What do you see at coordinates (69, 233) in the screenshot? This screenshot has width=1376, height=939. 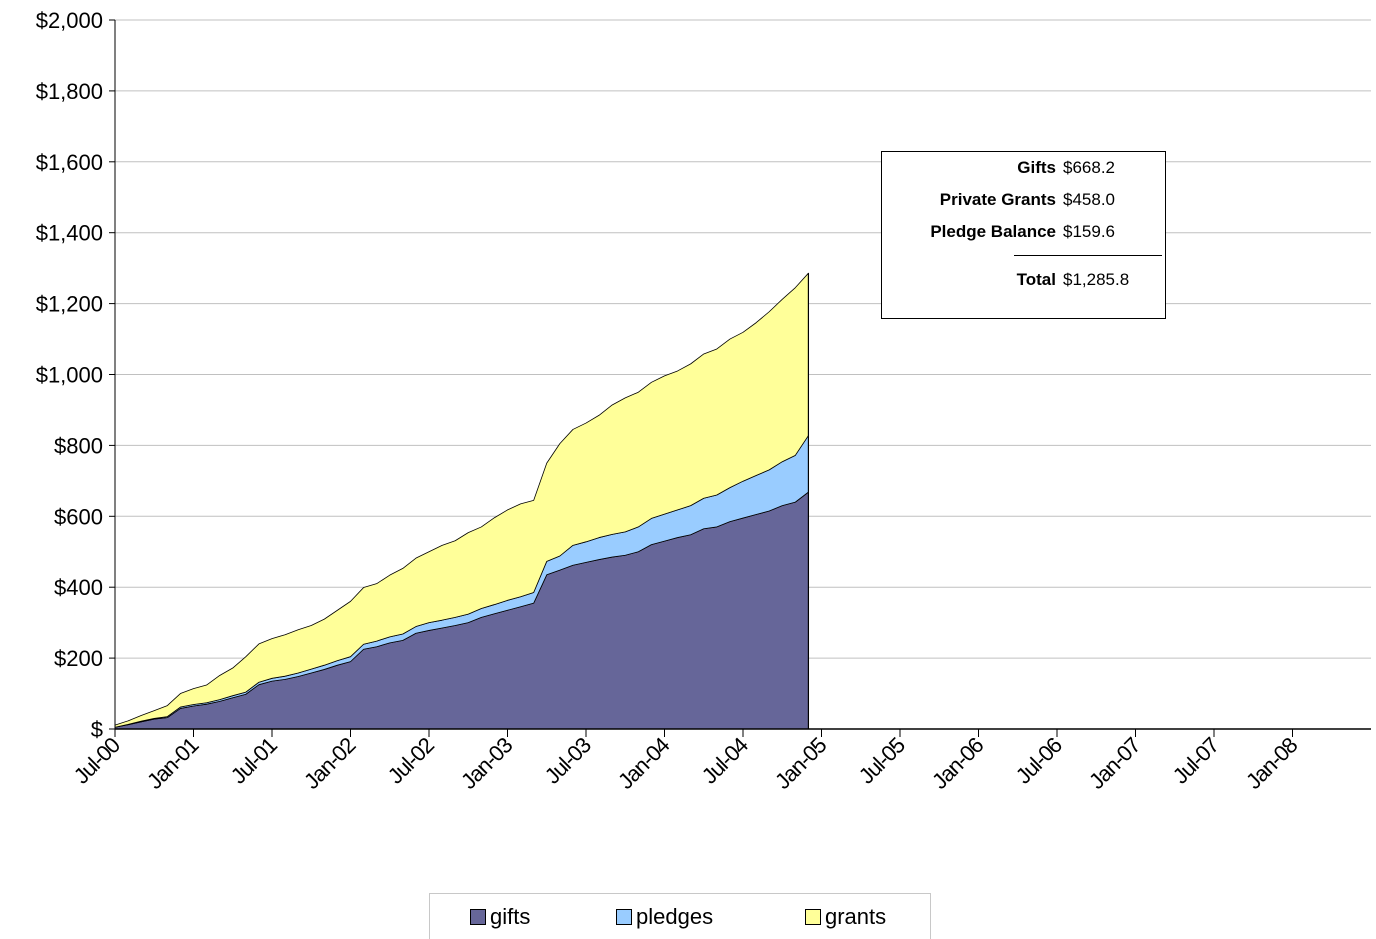 I see `y-tick-label: $1,400` at bounding box center [69, 233].